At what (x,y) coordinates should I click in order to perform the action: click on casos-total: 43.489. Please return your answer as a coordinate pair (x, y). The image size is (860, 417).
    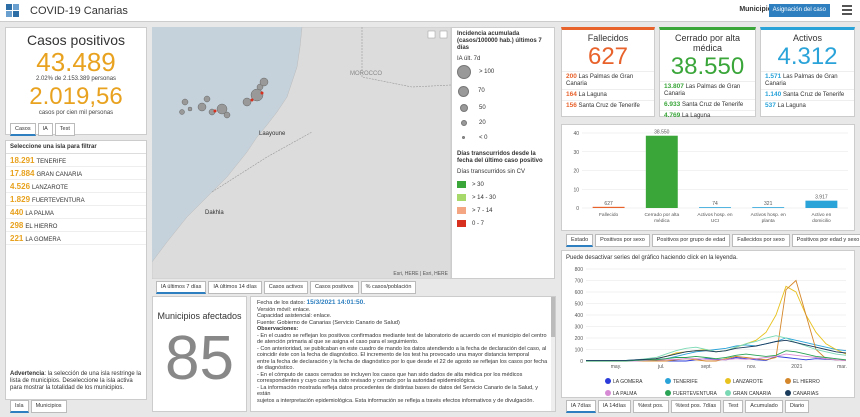
    Looking at the image, I should click on (76, 62).